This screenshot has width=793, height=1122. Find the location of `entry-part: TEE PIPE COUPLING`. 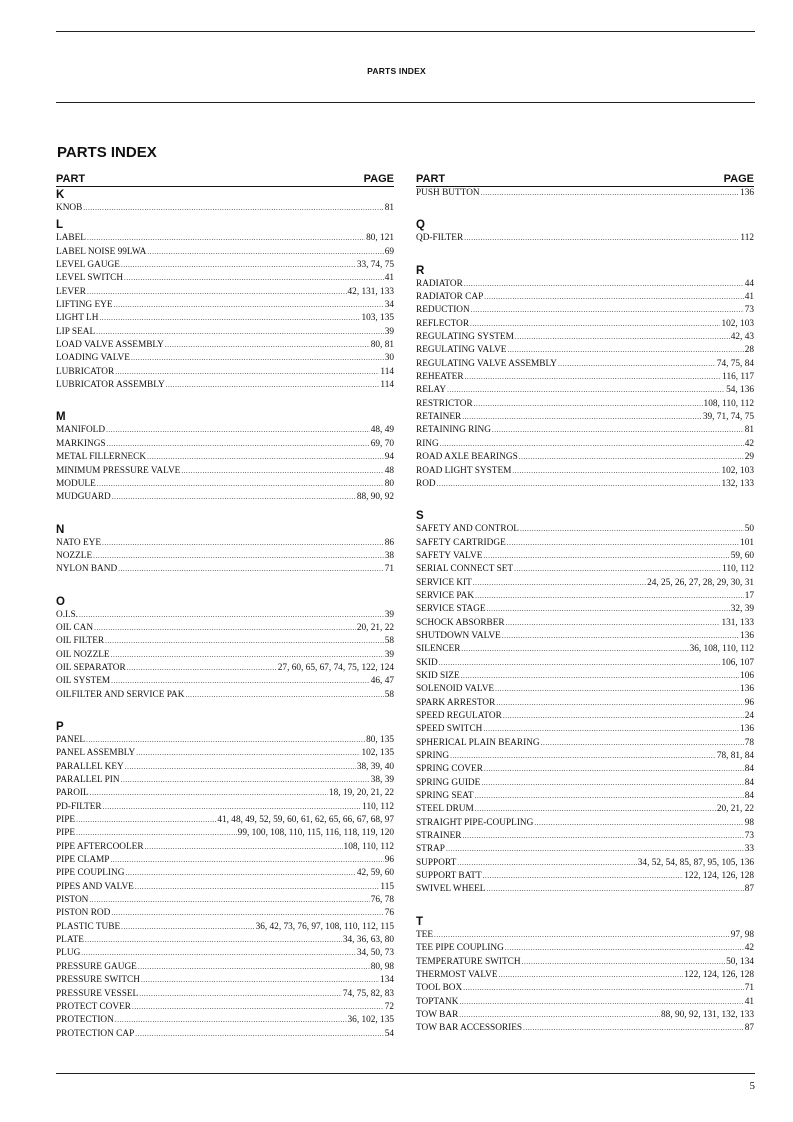

entry-part: TEE PIPE COUPLING is located at coordinates (460, 948).